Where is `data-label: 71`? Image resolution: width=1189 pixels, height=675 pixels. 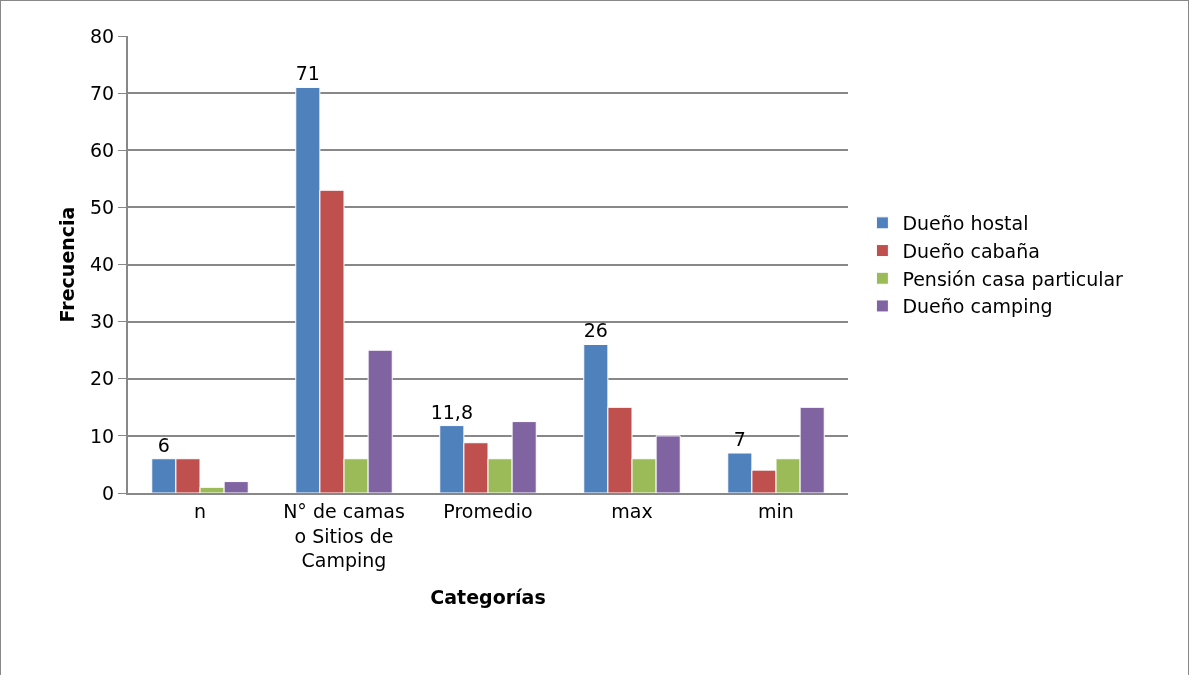 data-label: 71 is located at coordinates (307, 73).